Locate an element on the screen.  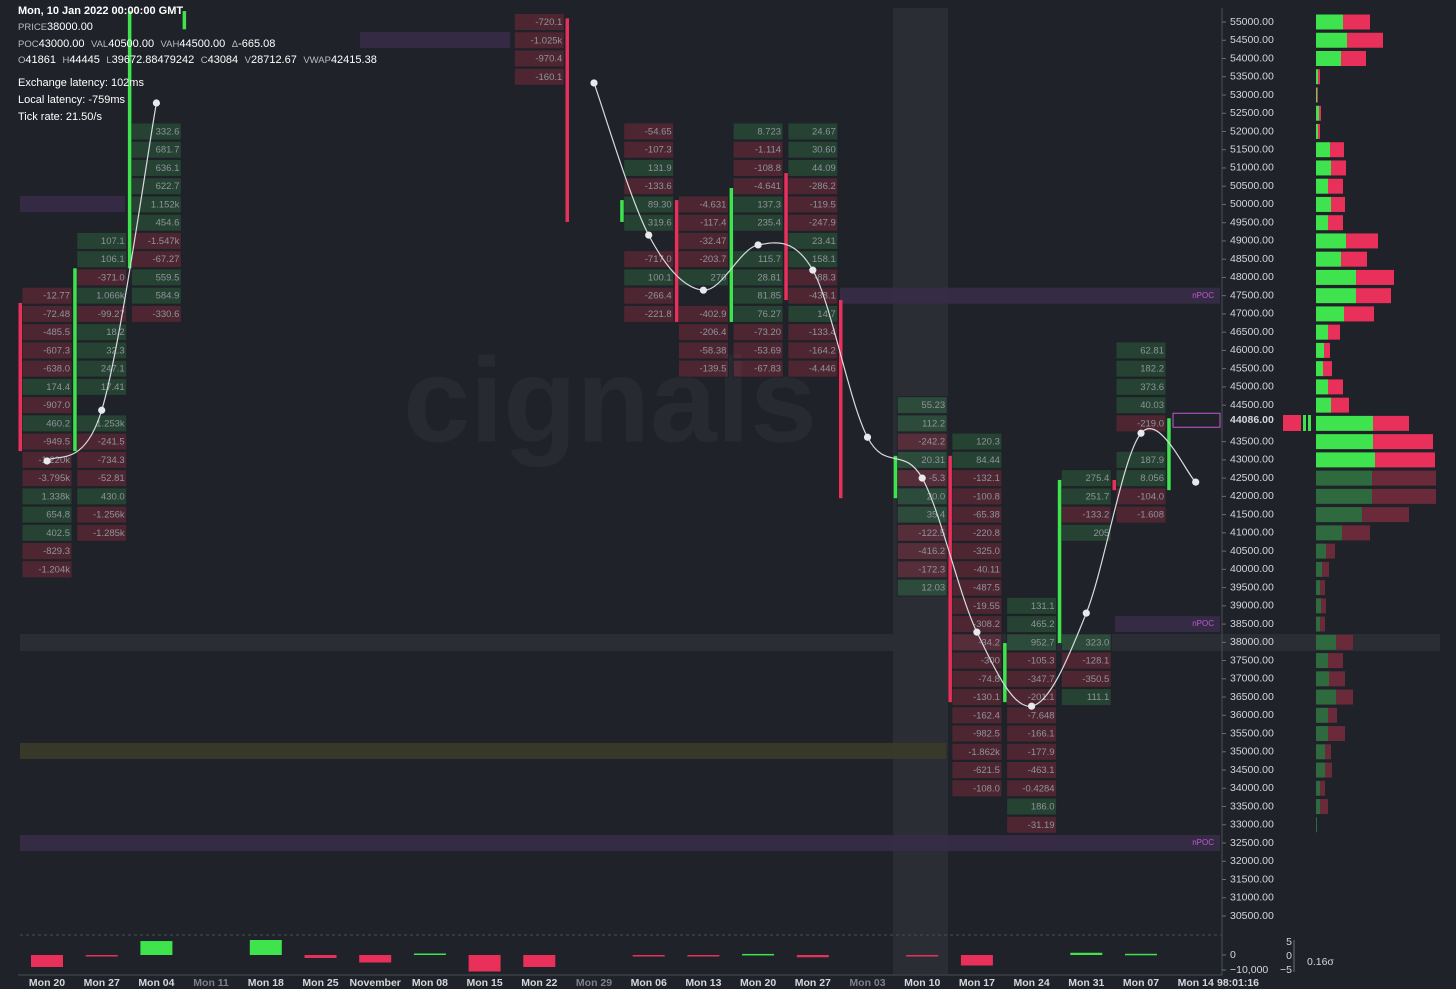
countdown: 98:01:16 is located at coordinates (1238, 983).